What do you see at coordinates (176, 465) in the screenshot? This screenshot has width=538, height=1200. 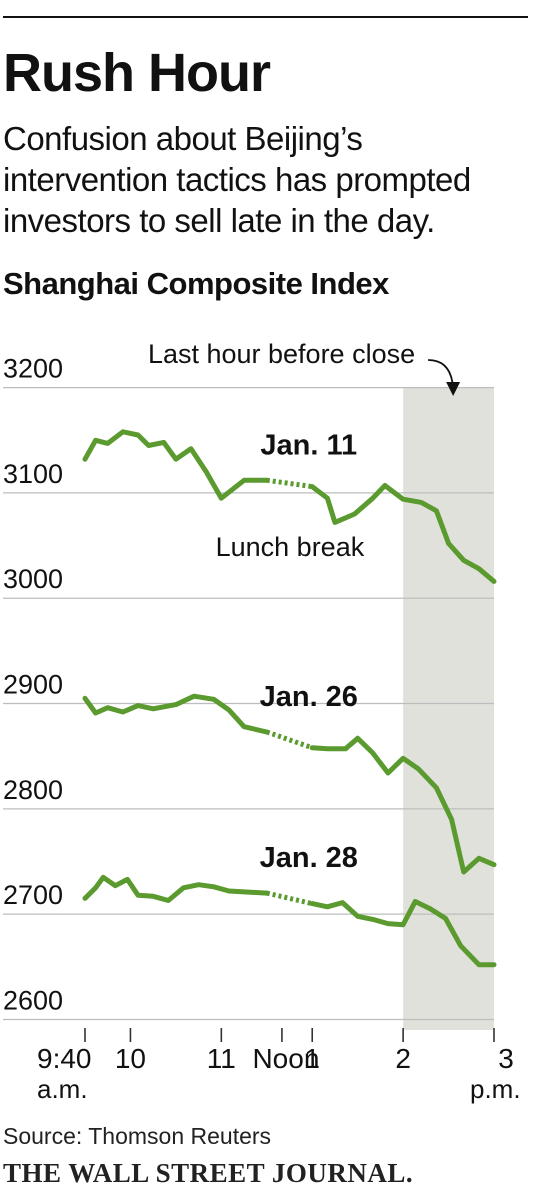 I see `jan-11-morning-line` at bounding box center [176, 465].